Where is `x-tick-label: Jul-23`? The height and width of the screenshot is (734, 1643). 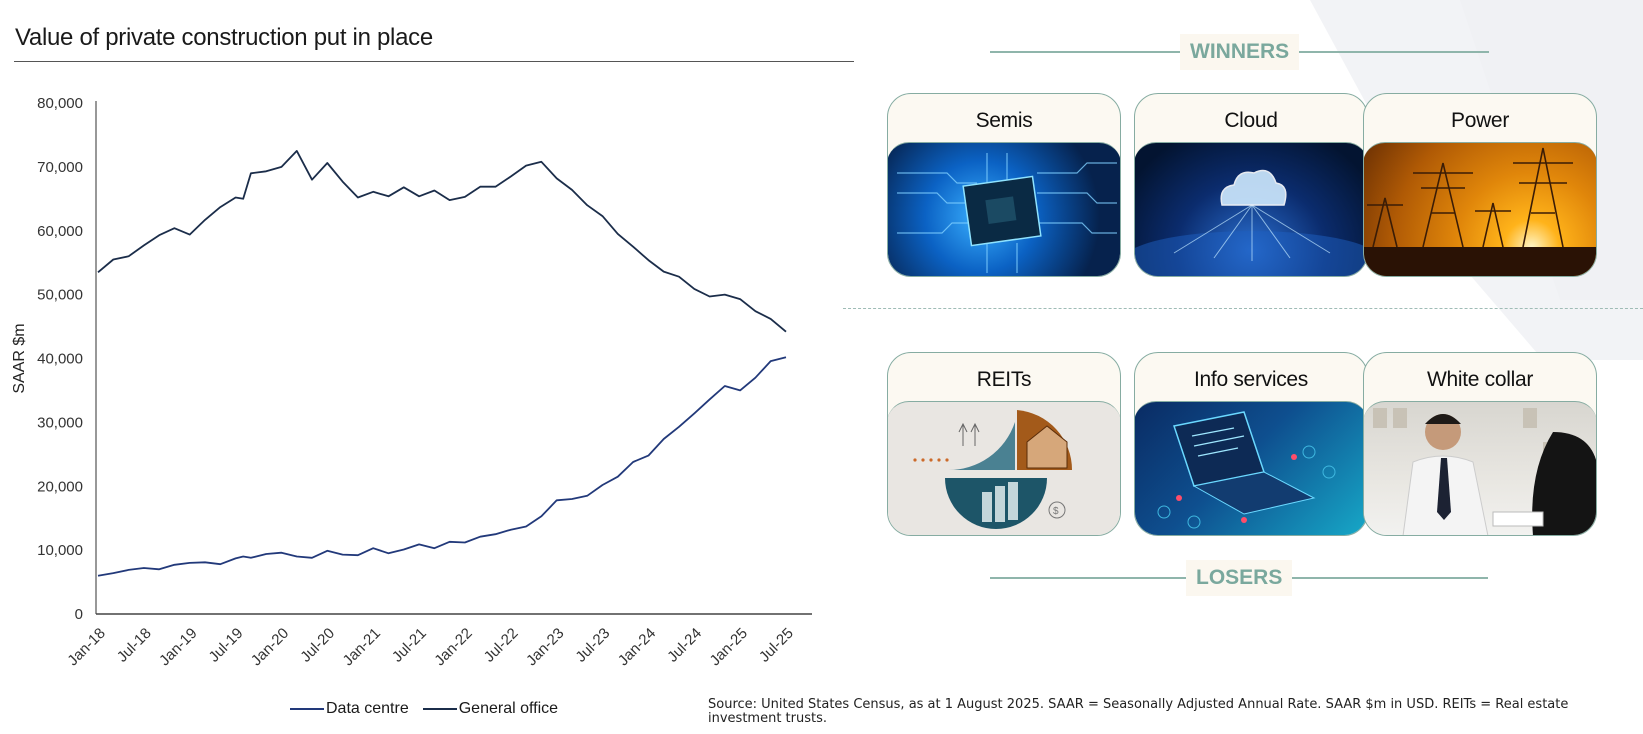 x-tick-label: Jul-23 is located at coordinates (592, 645).